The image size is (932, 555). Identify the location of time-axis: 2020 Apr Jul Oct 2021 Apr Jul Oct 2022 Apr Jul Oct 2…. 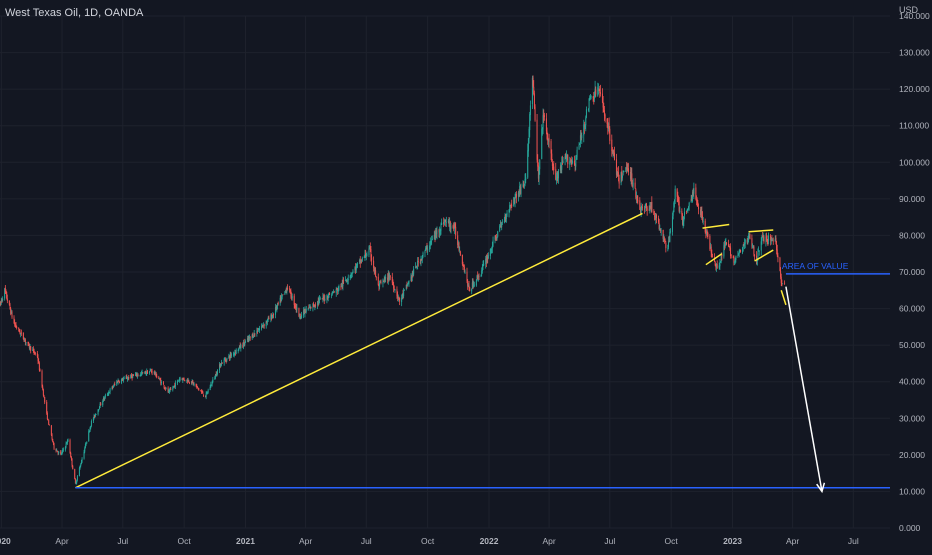
(429, 541).